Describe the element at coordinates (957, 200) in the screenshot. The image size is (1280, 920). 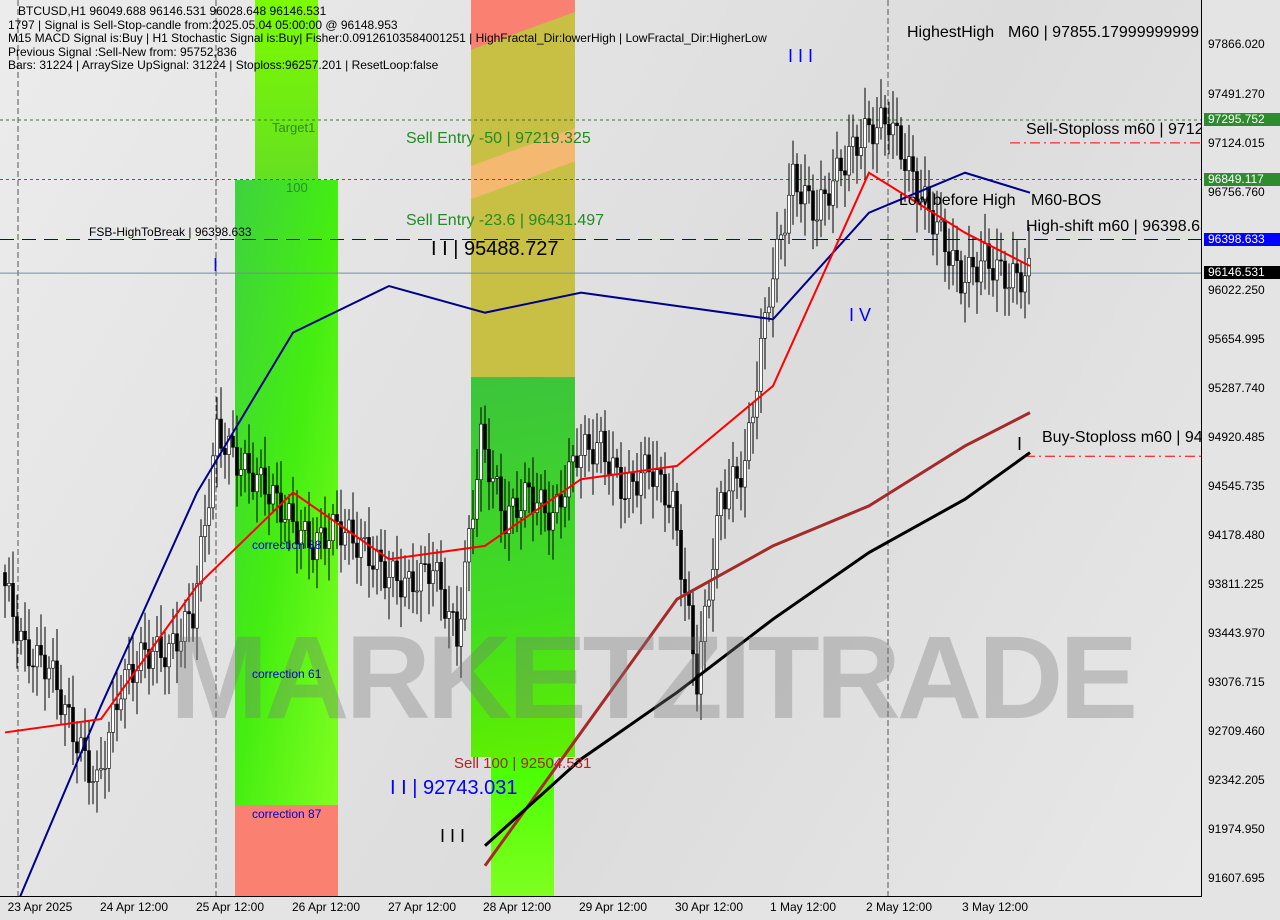
I see `low-before-high-label: Low before High` at that location.